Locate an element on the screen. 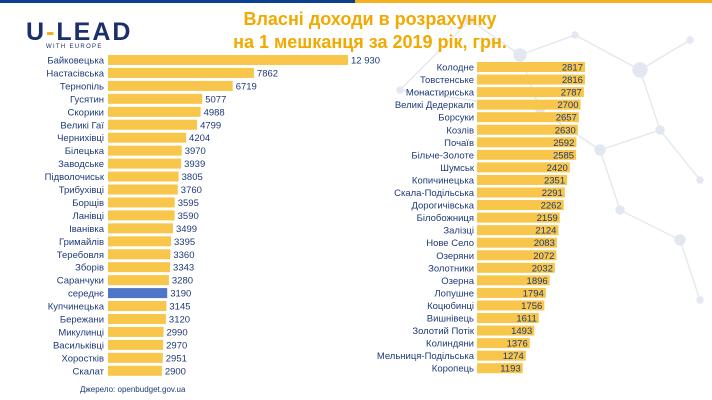  value-label: 4204 is located at coordinates (199, 138).